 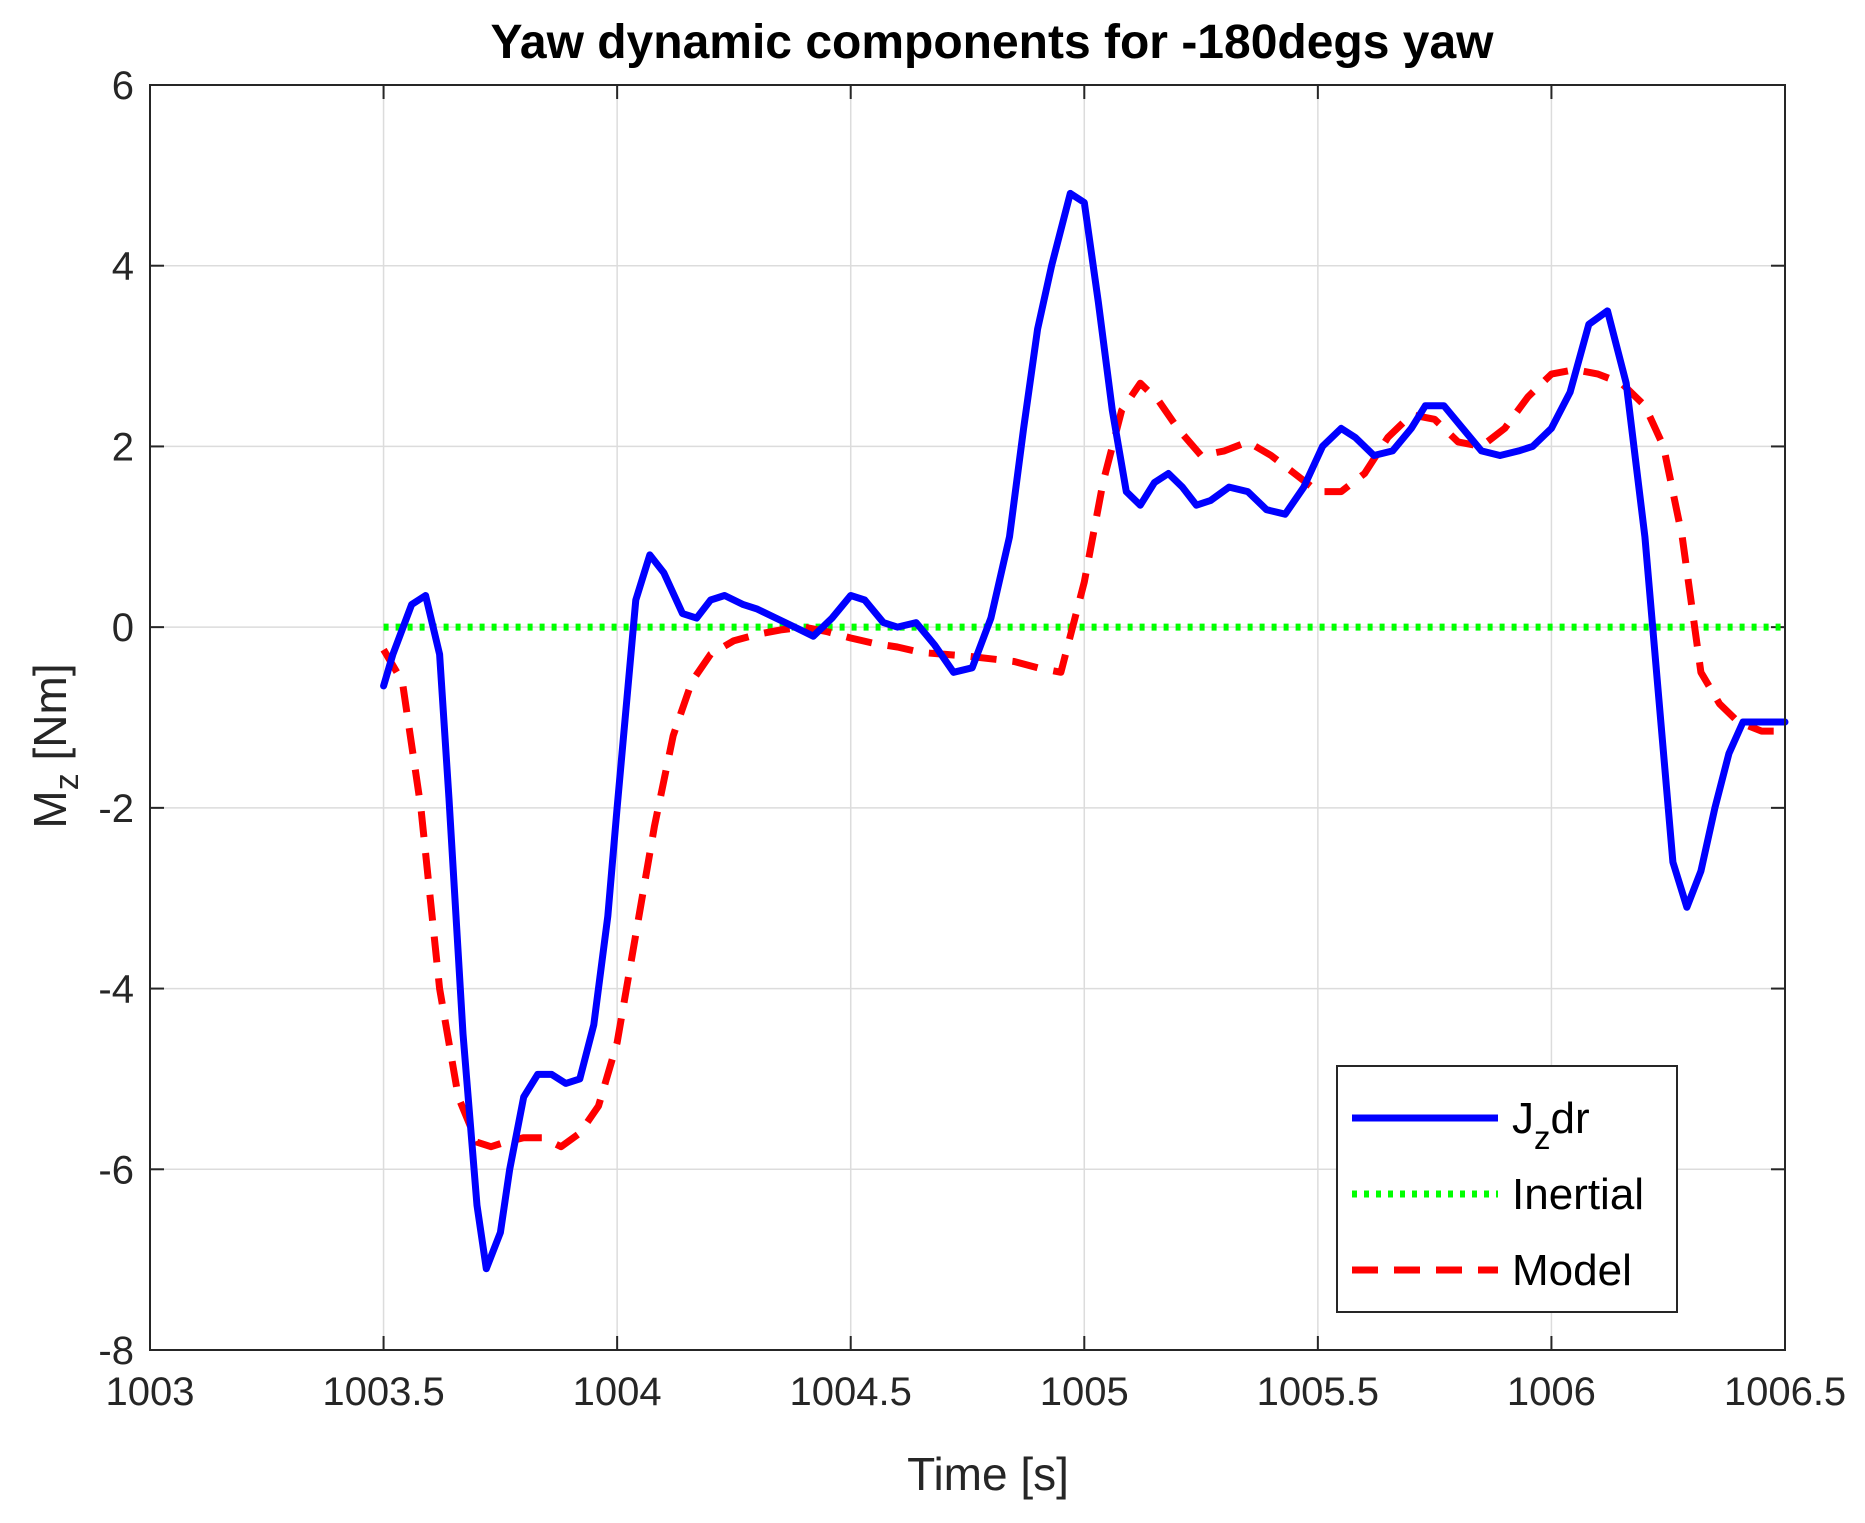 I want to click on legend-label-main: Model, so click(x=1572, y=1270).